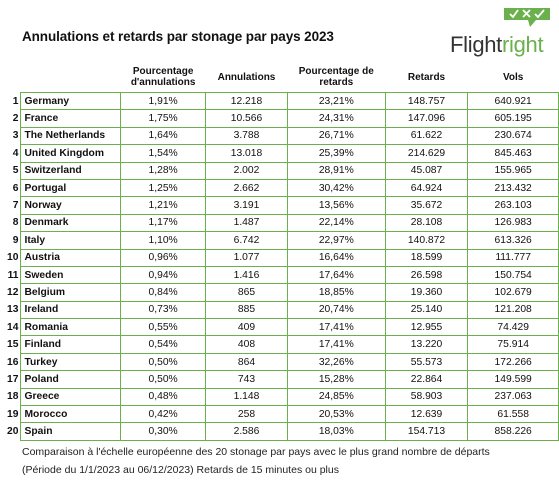 The height and width of the screenshot is (480, 559). Describe the element at coordinates (71, 153) in the screenshot. I see `country-cell: United Kingdom` at that location.